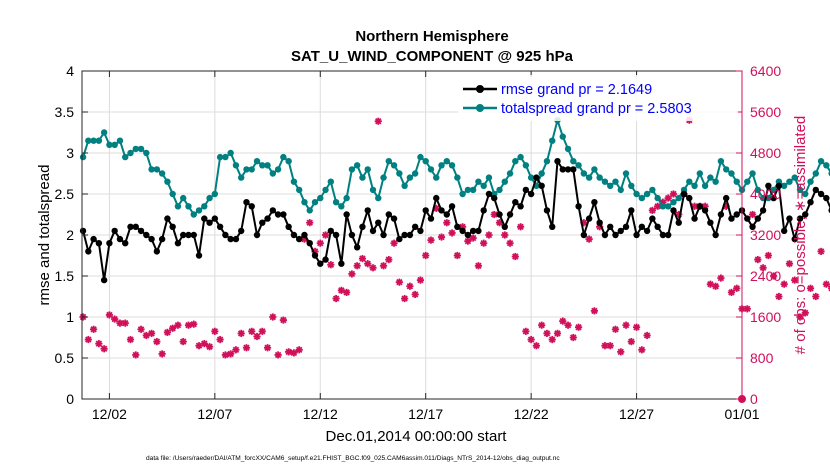 This screenshot has height=470, width=830. What do you see at coordinates (65, 276) in the screenshot?
I see `y-tick-label: 1.5` at bounding box center [65, 276].